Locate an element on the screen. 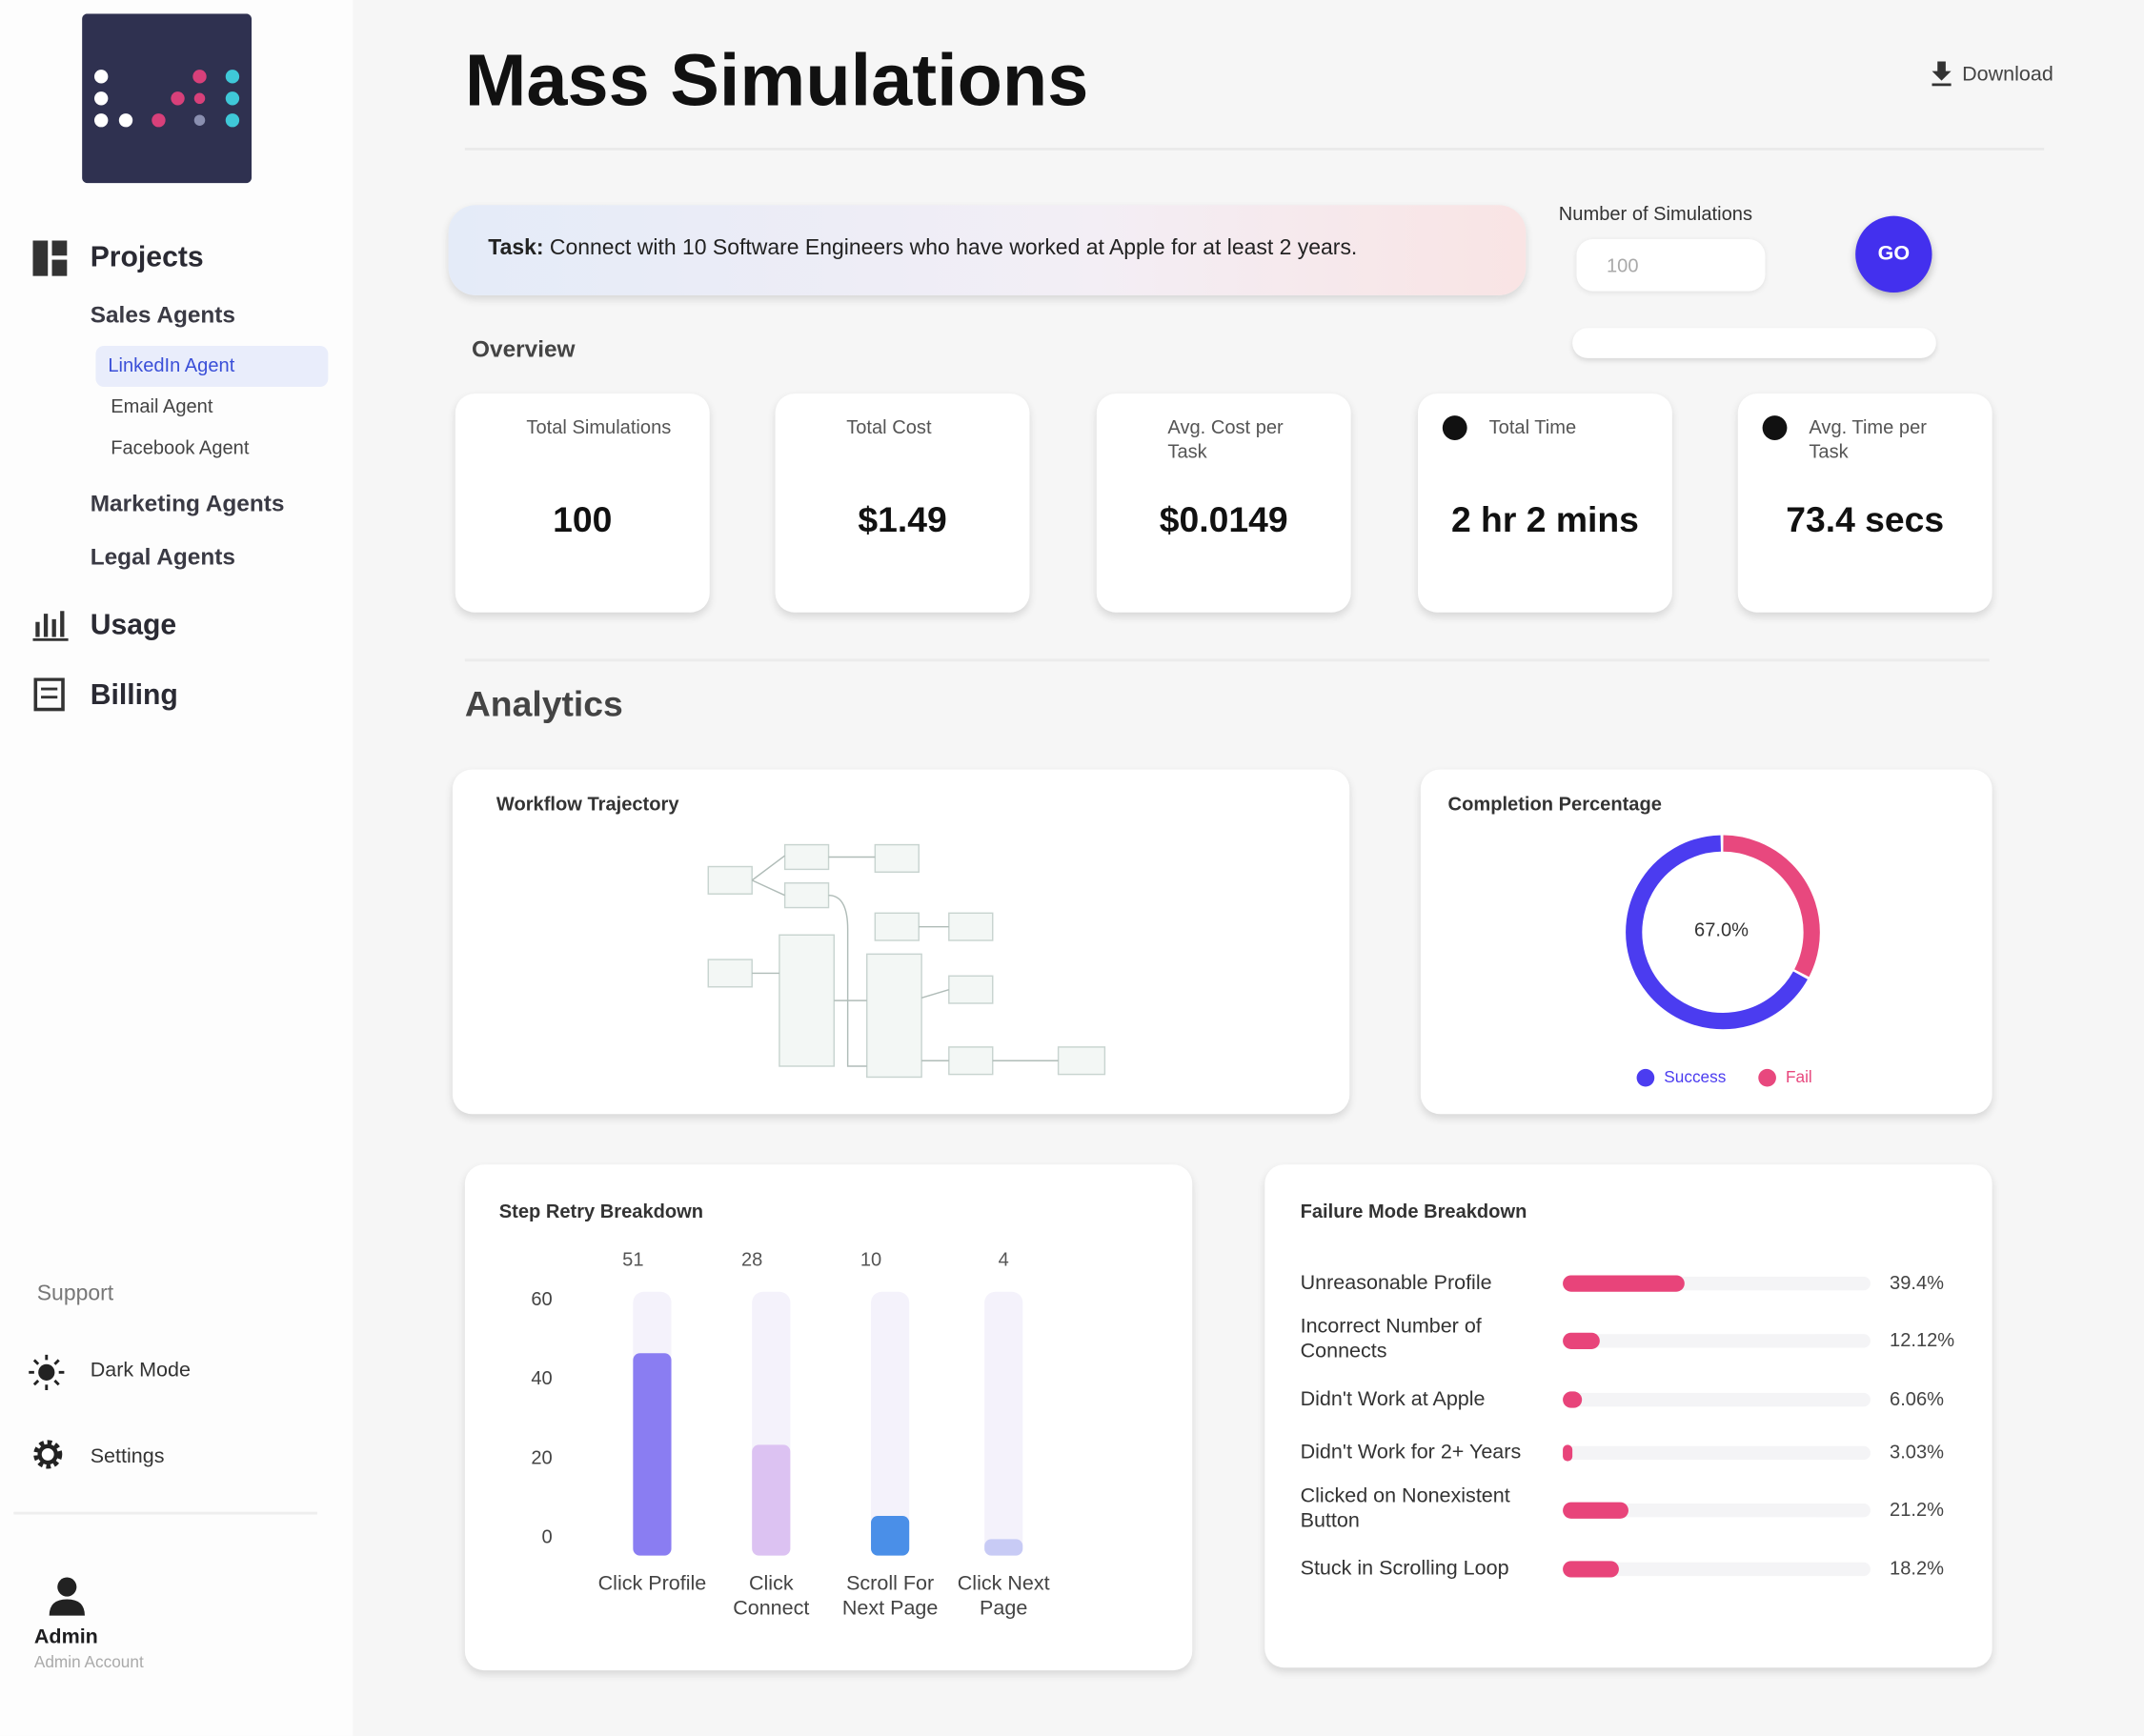  donut-center-label: 67.0% is located at coordinates (1722, 929).